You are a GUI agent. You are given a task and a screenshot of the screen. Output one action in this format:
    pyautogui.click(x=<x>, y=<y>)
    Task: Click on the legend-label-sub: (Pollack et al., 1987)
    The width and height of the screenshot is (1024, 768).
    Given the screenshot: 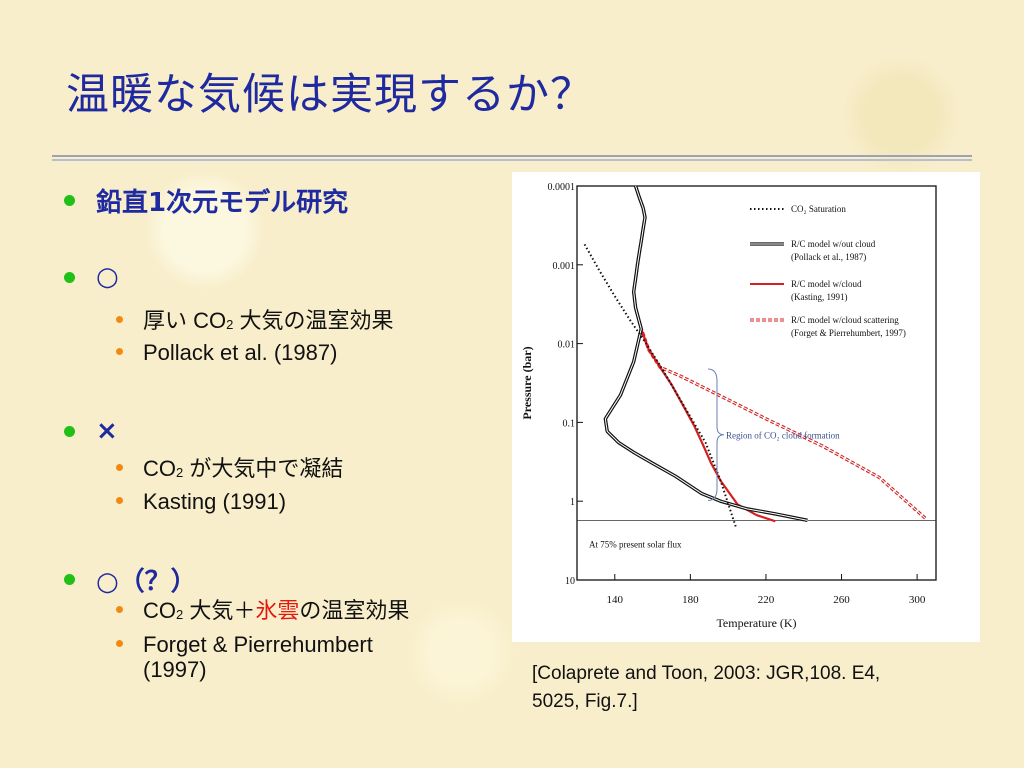 What is the action you would take?
    pyautogui.click(x=828, y=257)
    